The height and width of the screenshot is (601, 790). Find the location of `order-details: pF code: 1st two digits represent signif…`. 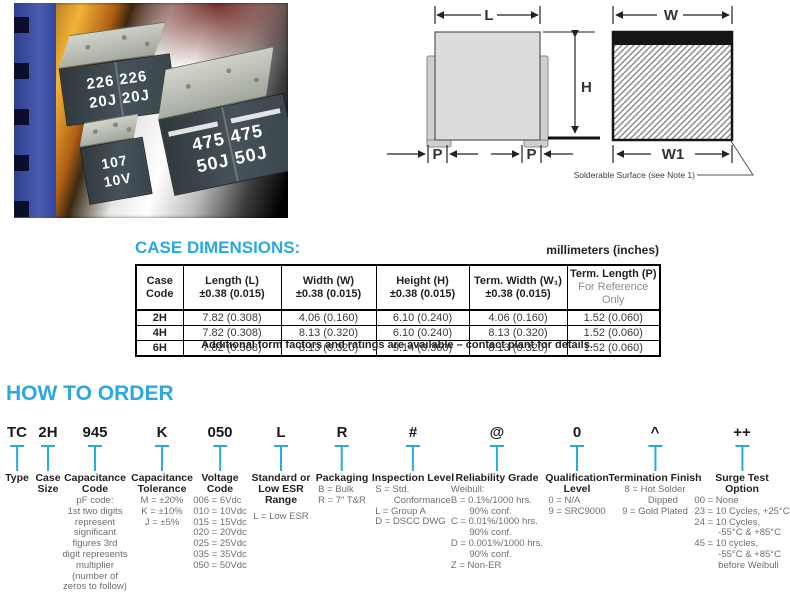

order-details: pF code: 1st two digits represent signif… is located at coordinates (95, 544).